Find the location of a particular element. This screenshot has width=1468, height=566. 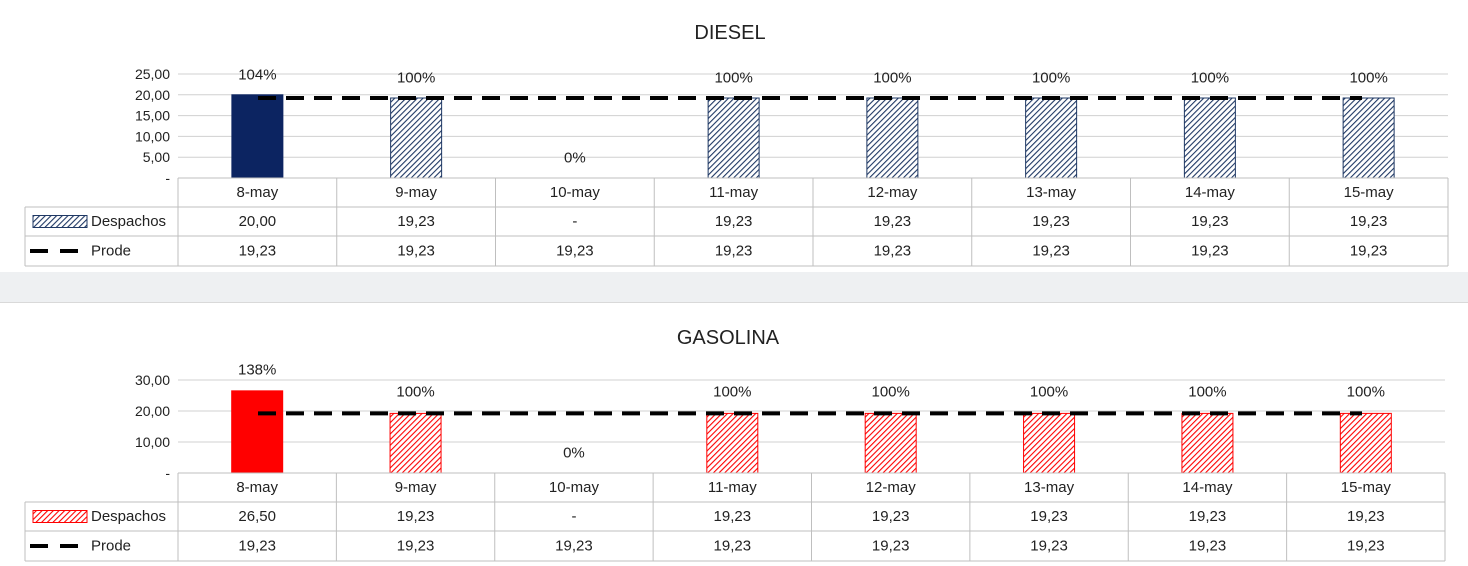

data-label: 138% is located at coordinates (257, 370).